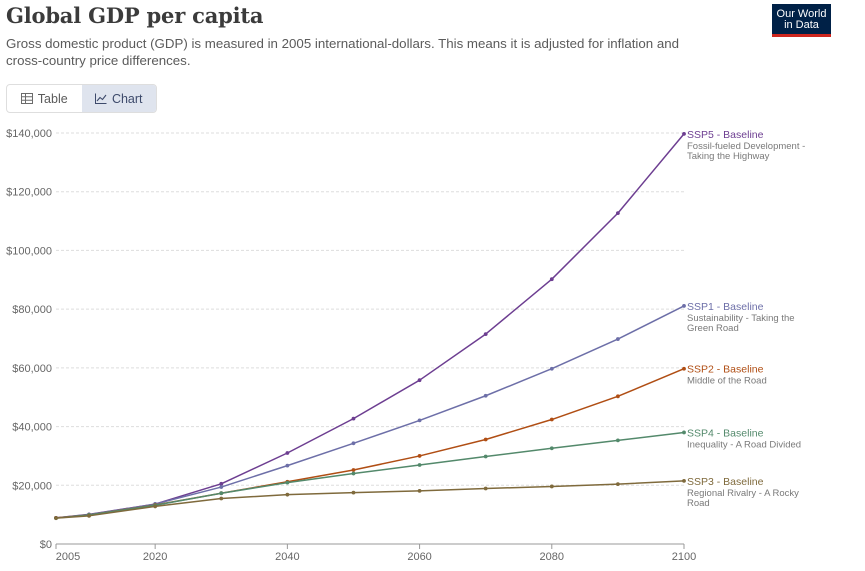  What do you see at coordinates (744, 444) in the screenshot?
I see `series-description: Inequality - A Road Divided` at bounding box center [744, 444].